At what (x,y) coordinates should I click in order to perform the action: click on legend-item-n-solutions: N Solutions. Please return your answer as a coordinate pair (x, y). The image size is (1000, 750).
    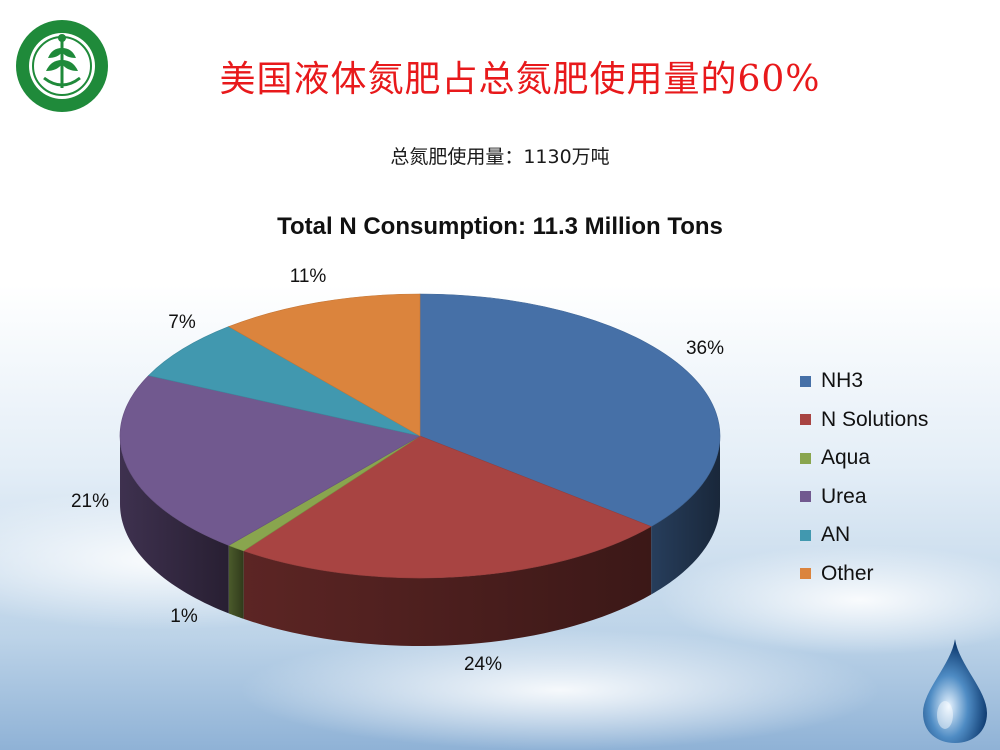
    Looking at the image, I should click on (864, 420).